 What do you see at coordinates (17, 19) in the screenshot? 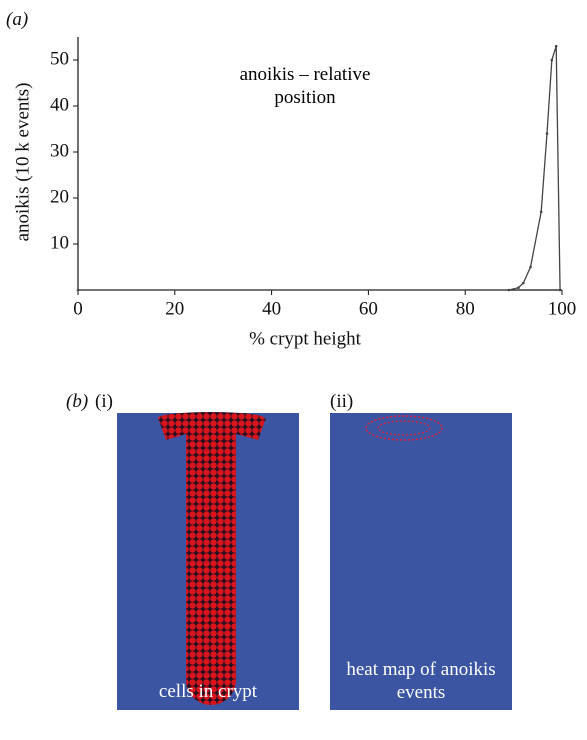
I see `panel-label: (a)` at bounding box center [17, 19].